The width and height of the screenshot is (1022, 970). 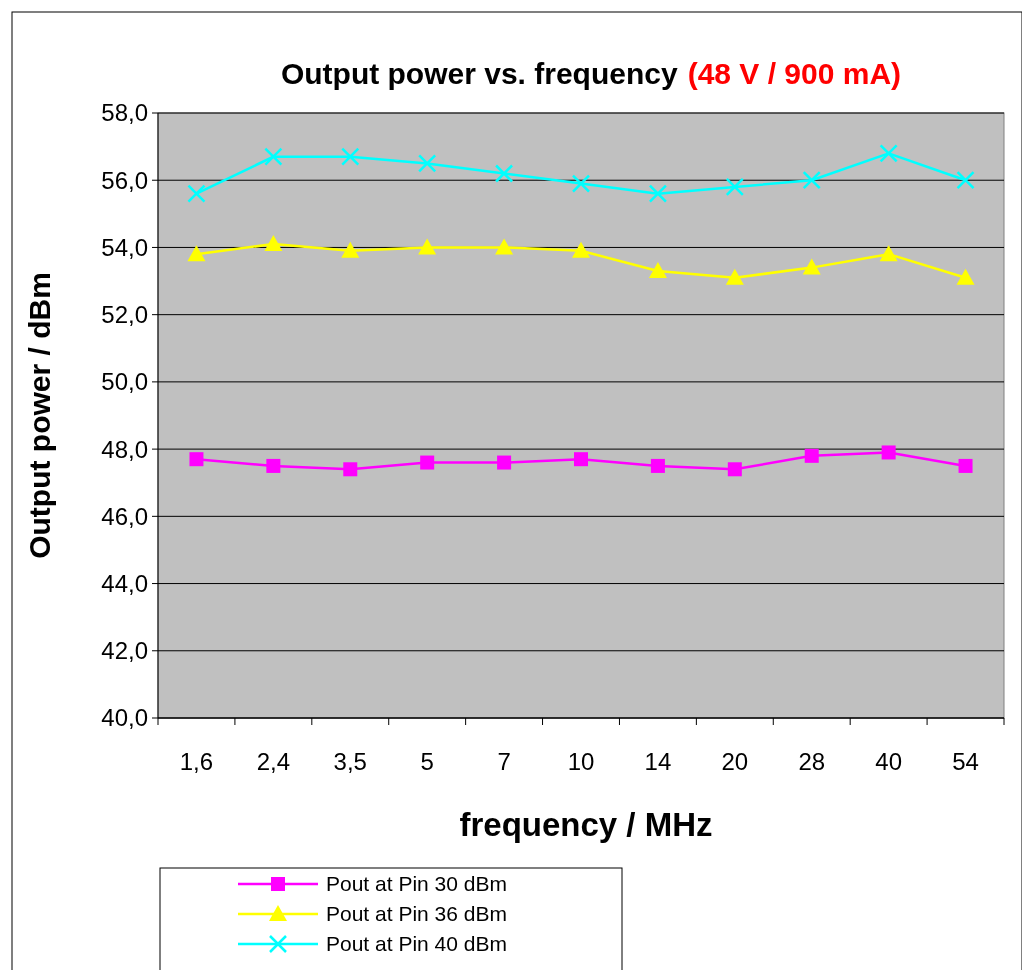 What do you see at coordinates (124, 516) in the screenshot?
I see `y-tick-label: 46,0` at bounding box center [124, 516].